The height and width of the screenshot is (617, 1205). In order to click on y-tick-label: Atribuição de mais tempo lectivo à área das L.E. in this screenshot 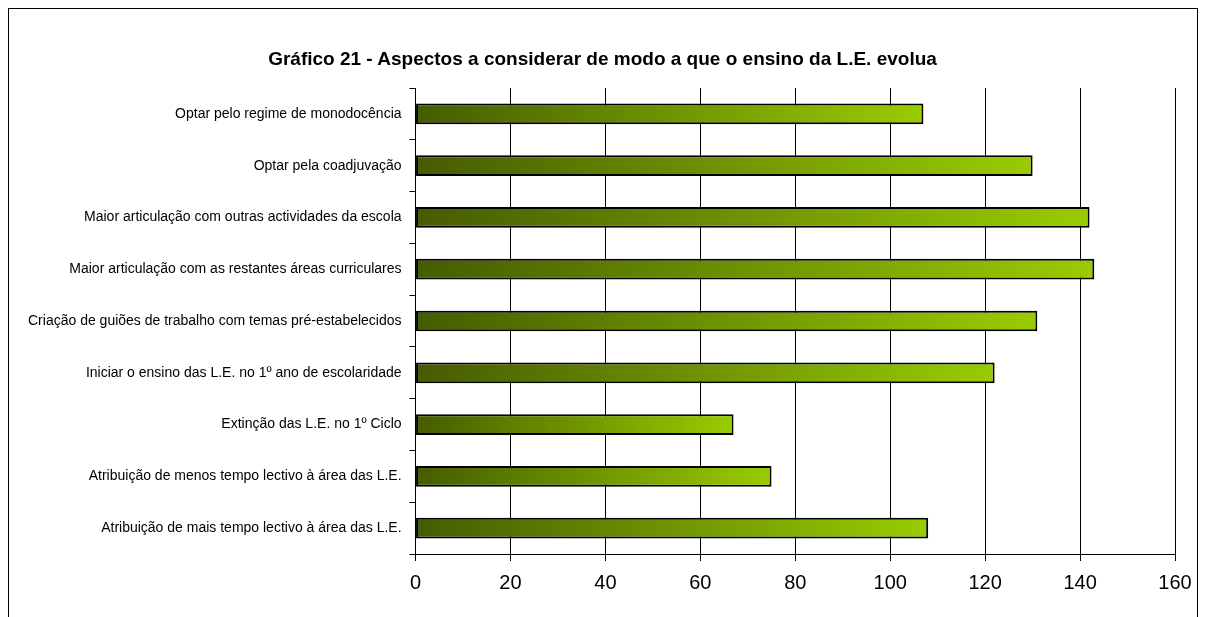, I will do `click(251, 526)`.